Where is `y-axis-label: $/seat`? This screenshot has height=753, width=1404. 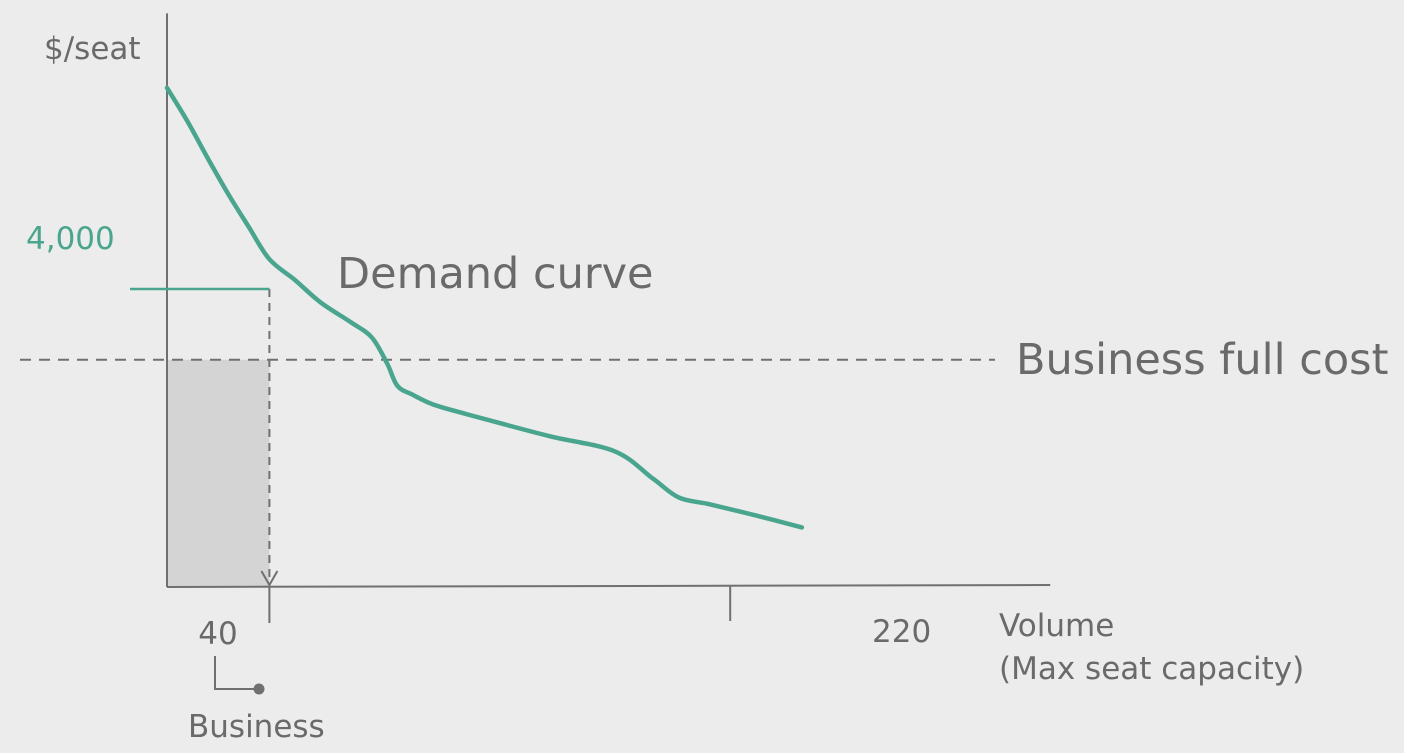
y-axis-label: $/seat is located at coordinates (92, 49).